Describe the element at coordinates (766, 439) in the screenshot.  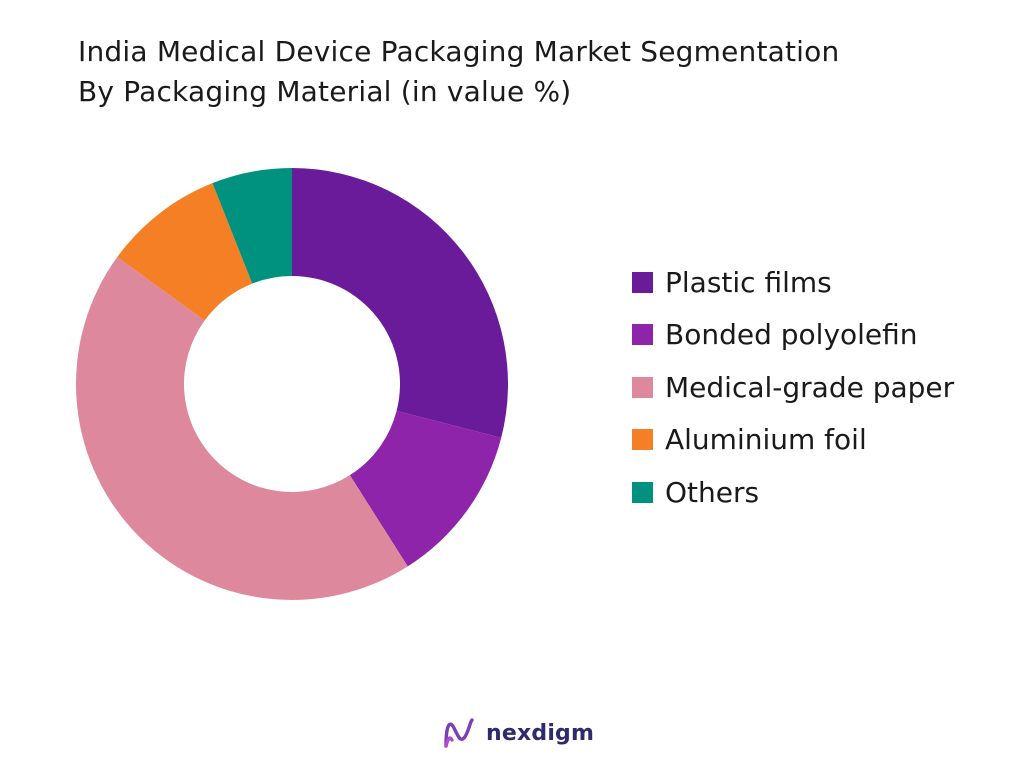
I see `legend-label: Aluminium foil` at that location.